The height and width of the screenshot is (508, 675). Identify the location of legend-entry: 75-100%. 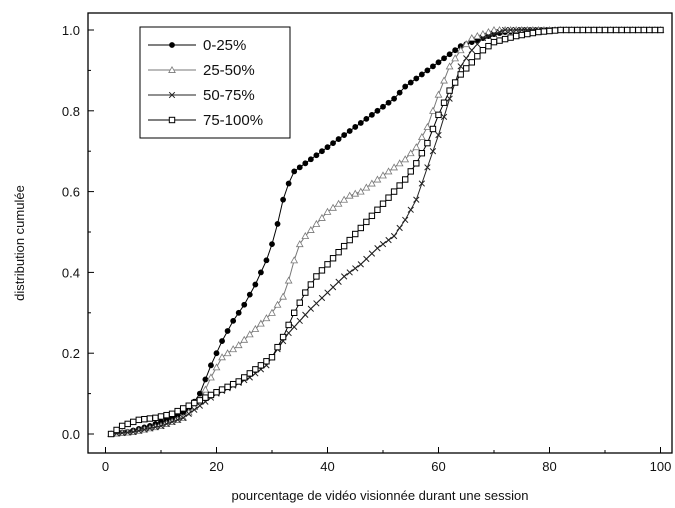
(205, 120).